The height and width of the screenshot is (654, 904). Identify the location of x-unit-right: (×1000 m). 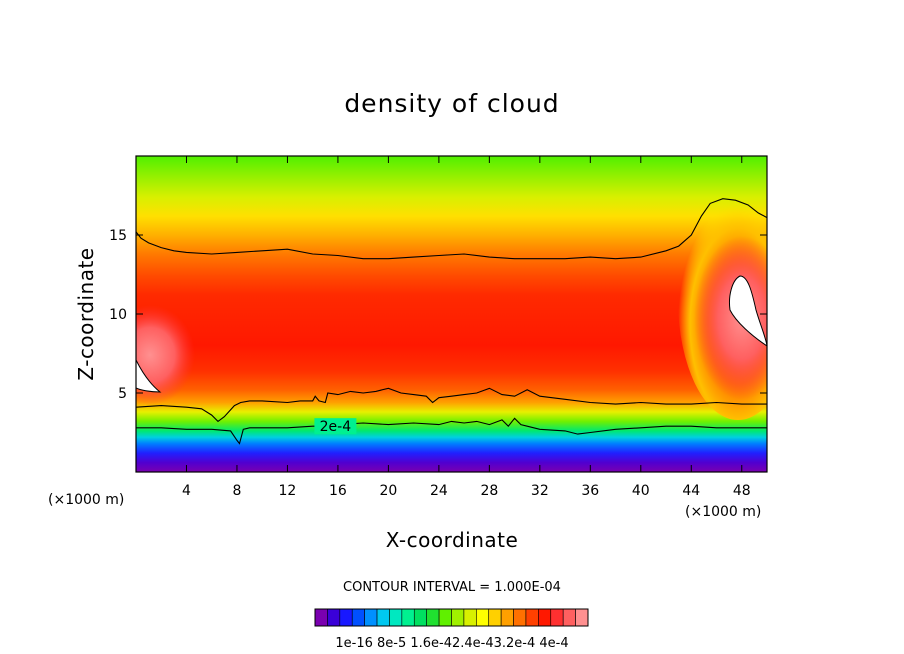
(723, 512).